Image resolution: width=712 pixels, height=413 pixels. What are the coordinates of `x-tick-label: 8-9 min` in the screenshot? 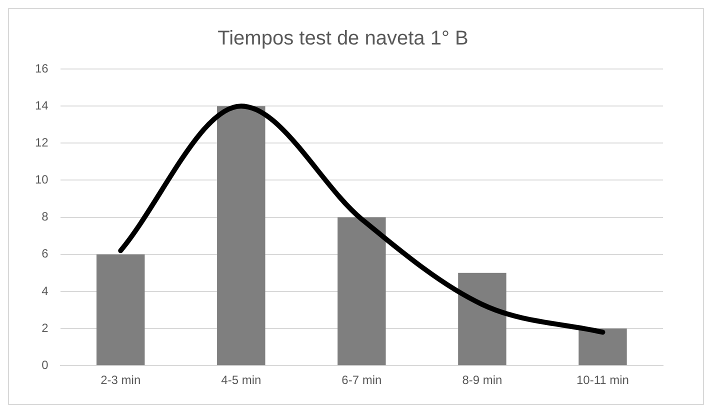 It's located at (482, 380).